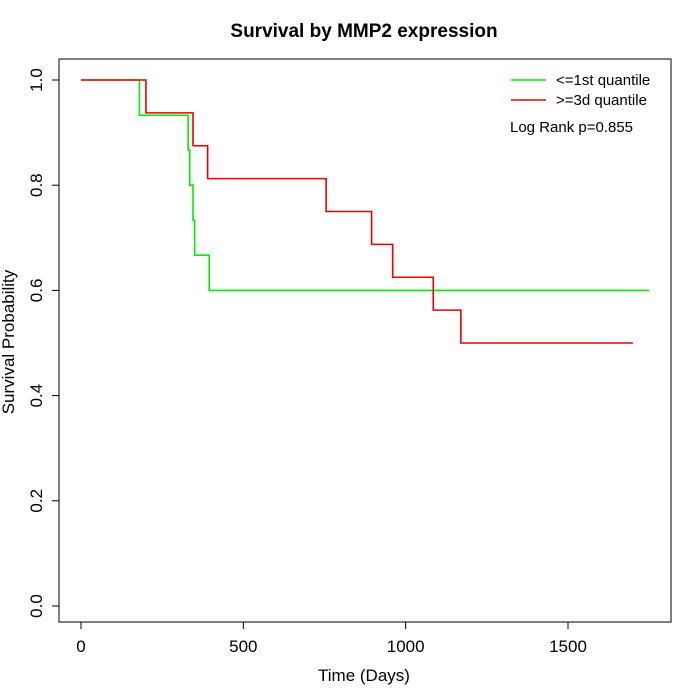 The image size is (700, 700). I want to click on y-tick-label: 0.8, so click(36, 185).